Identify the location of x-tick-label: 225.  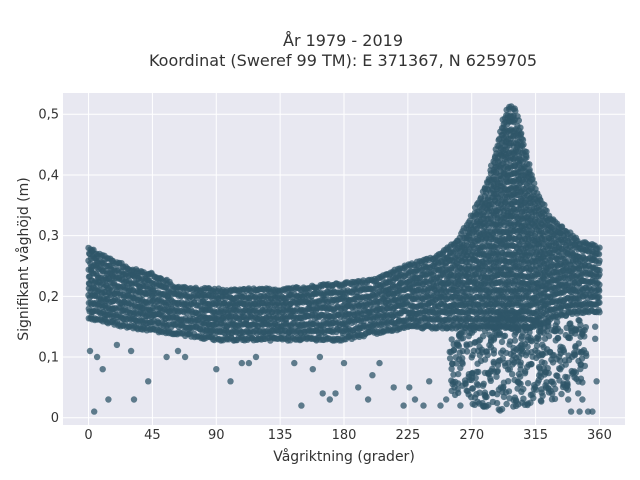
(407, 435).